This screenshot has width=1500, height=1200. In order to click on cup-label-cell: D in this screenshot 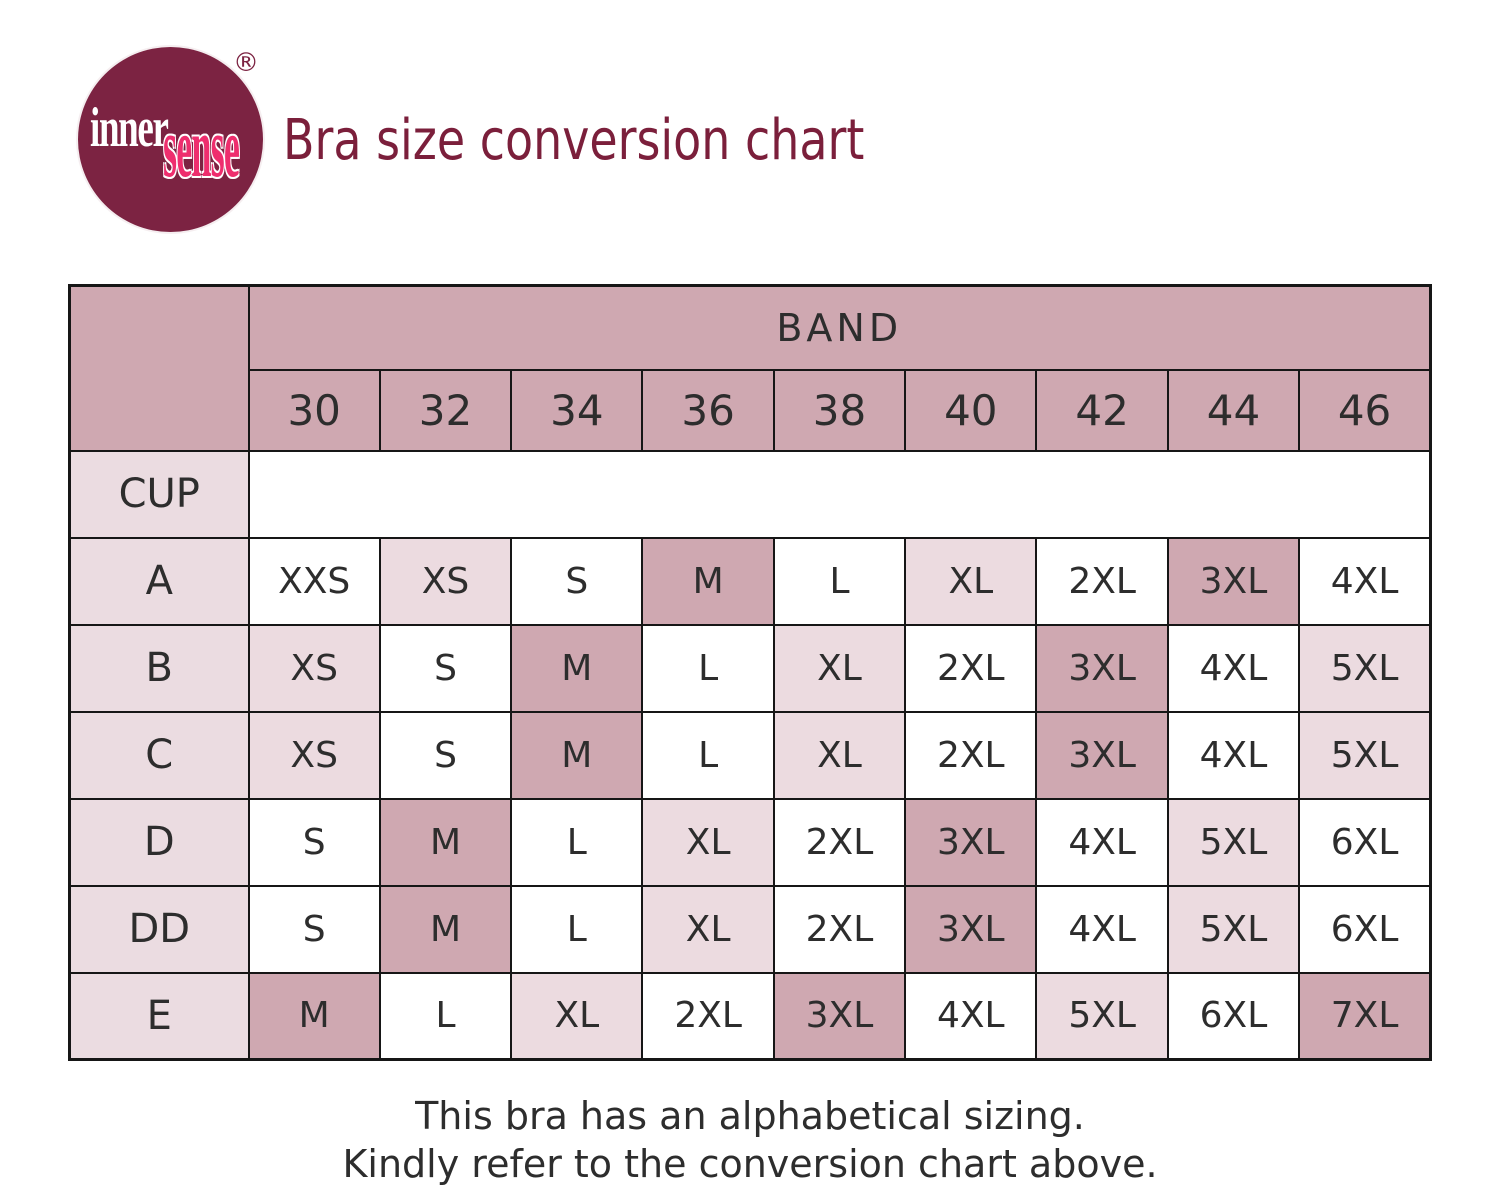, I will do `click(159, 842)`.